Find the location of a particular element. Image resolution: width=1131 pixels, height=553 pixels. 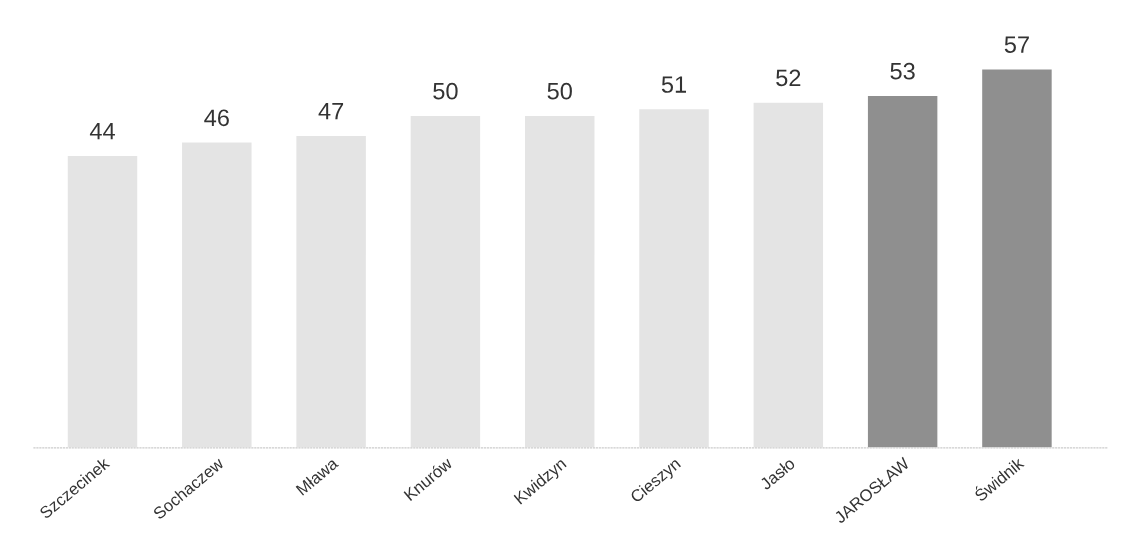

data-label: 46 is located at coordinates (216, 118).